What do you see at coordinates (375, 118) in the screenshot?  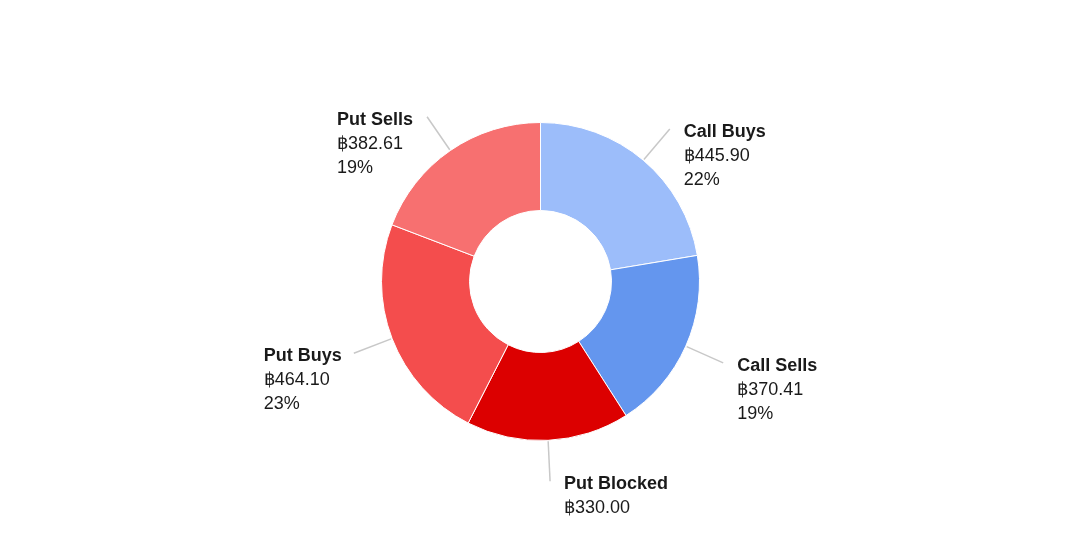 I see `slice-label: Put Sells` at bounding box center [375, 118].